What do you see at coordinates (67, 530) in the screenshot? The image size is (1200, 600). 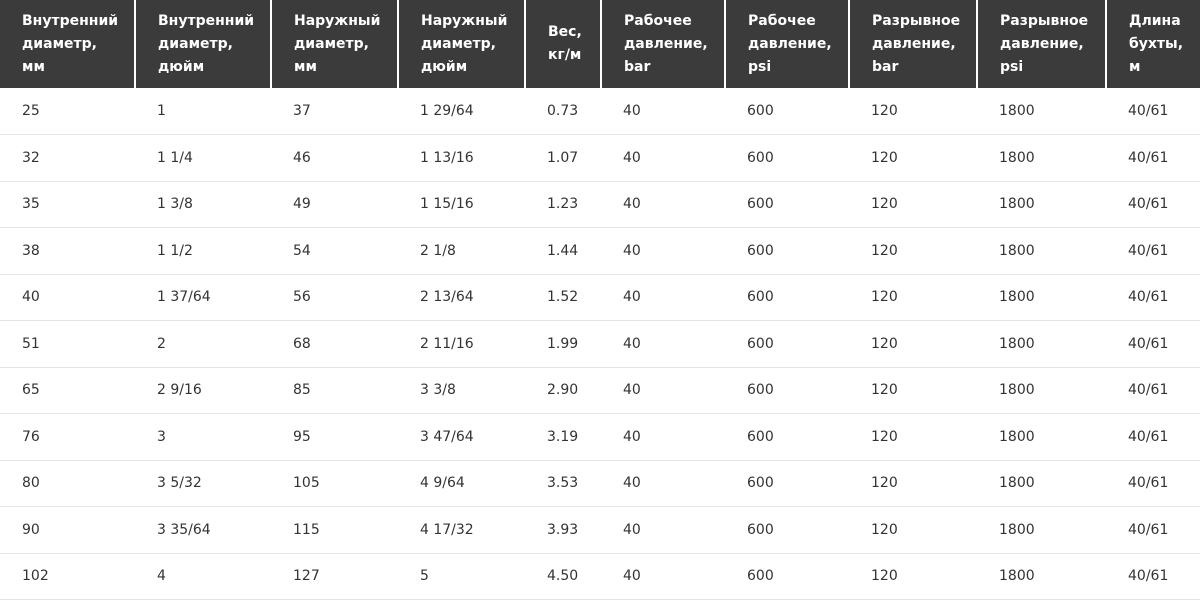 I see `table-cell: 90` at bounding box center [67, 530].